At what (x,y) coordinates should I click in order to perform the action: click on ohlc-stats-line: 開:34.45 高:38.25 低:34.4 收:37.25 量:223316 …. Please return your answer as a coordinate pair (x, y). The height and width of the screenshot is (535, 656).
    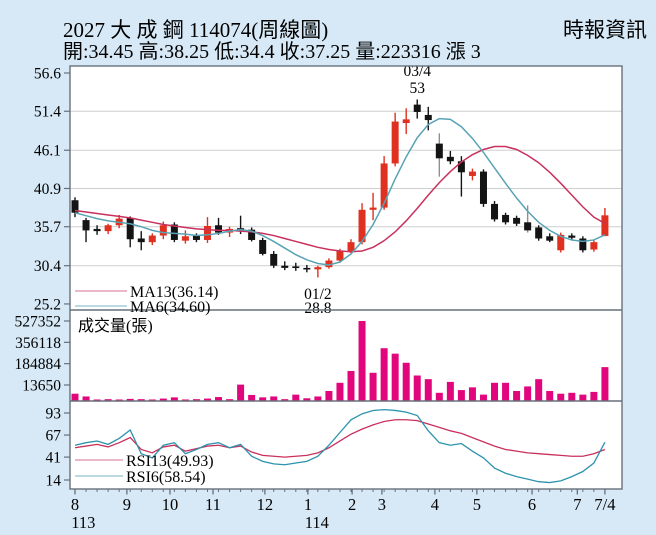
    Looking at the image, I should click on (272, 51).